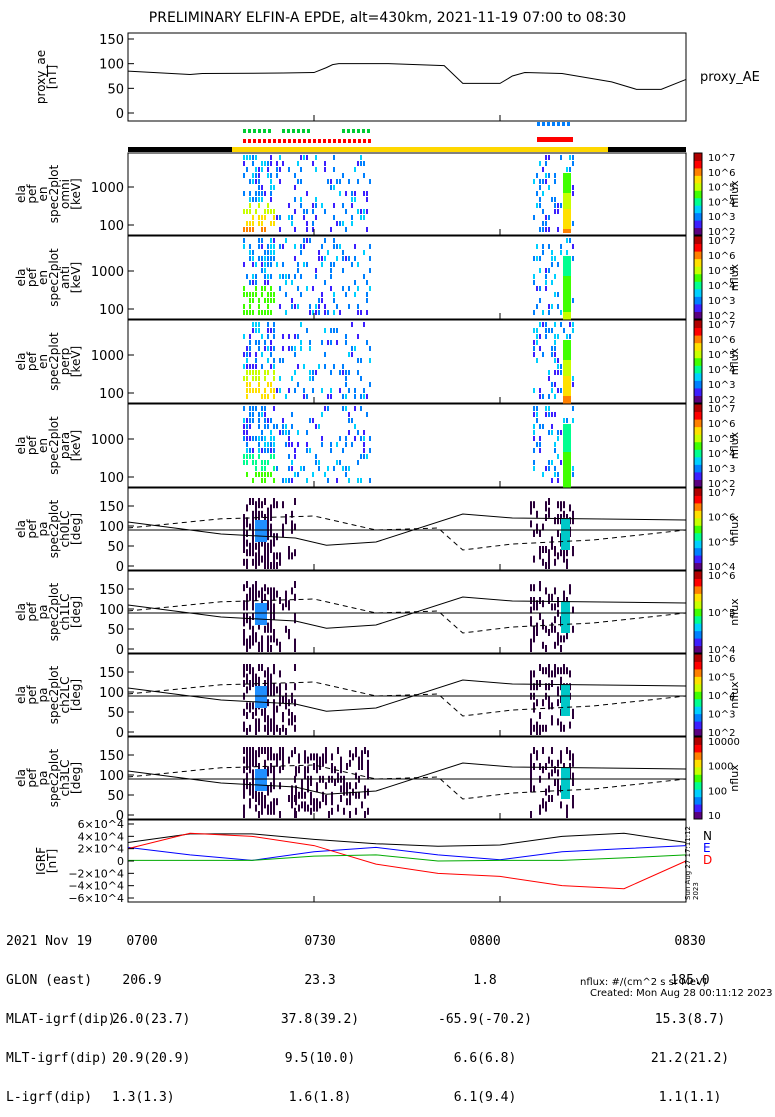  Describe the element at coordinates (41, 861) in the screenshot. I see `ylabel-word: IGRF` at that location.